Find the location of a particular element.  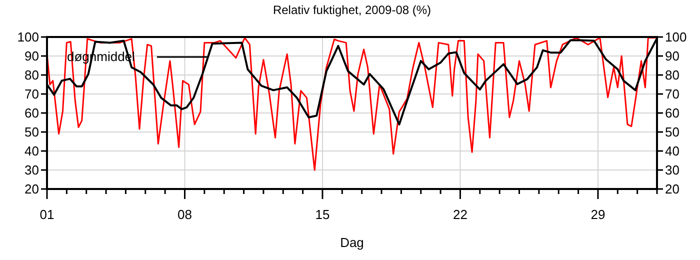

y-tick-label: 80 is located at coordinates (31, 75).